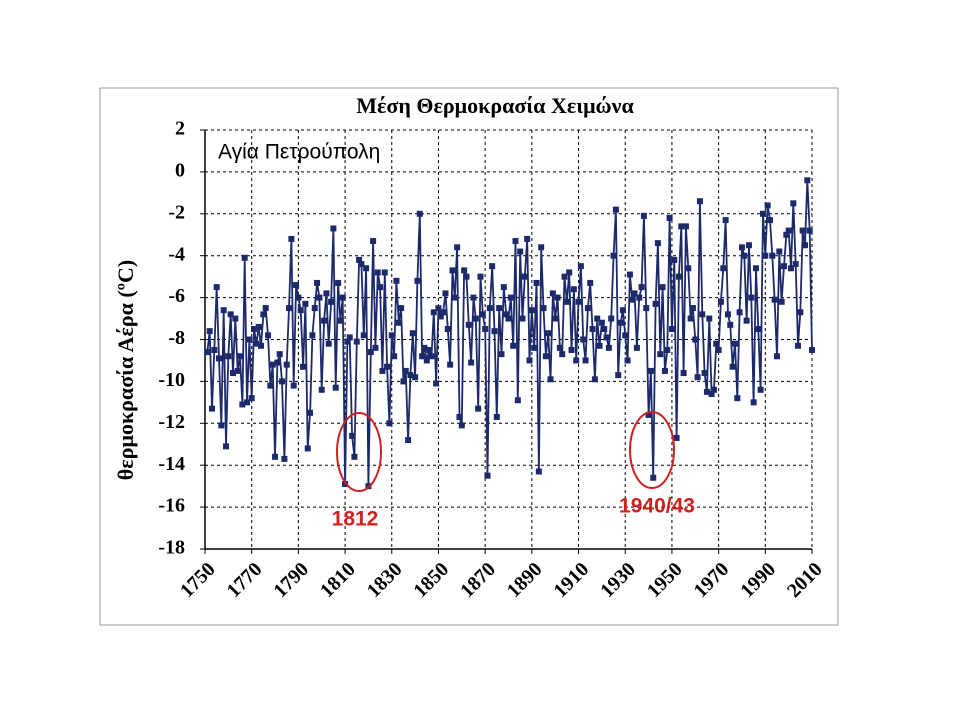 The height and width of the screenshot is (725, 960). Describe the element at coordinates (125, 370) in the screenshot. I see `y-axis-label: θερμοκρασία Αέρα (ºC)` at that location.